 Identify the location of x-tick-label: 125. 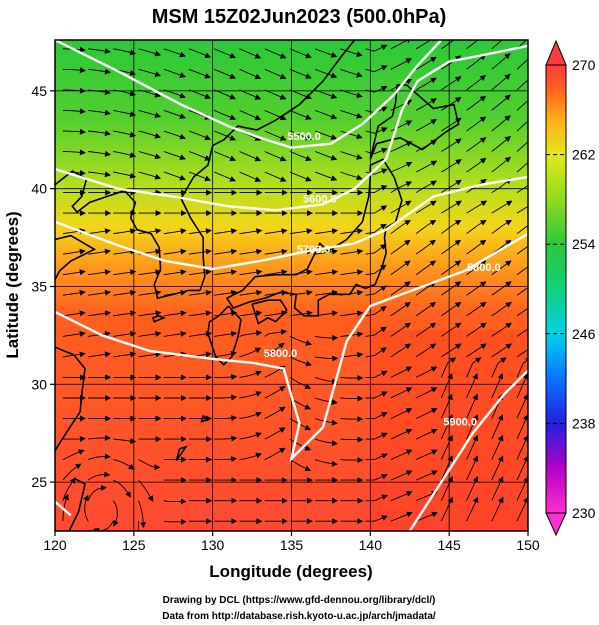
(134, 545).